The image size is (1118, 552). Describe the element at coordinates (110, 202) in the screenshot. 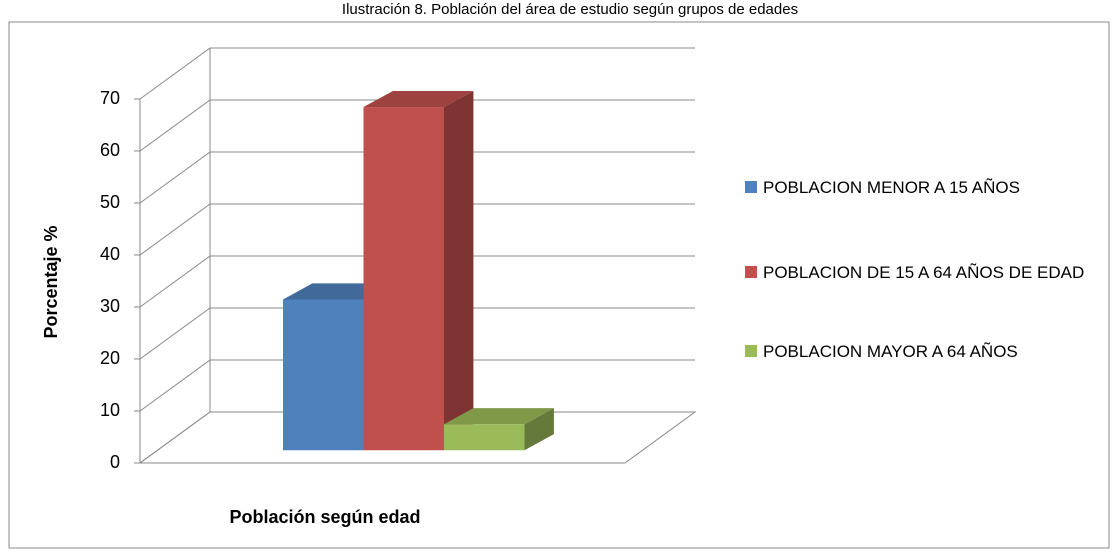

I see `y-tick-label: 50` at that location.